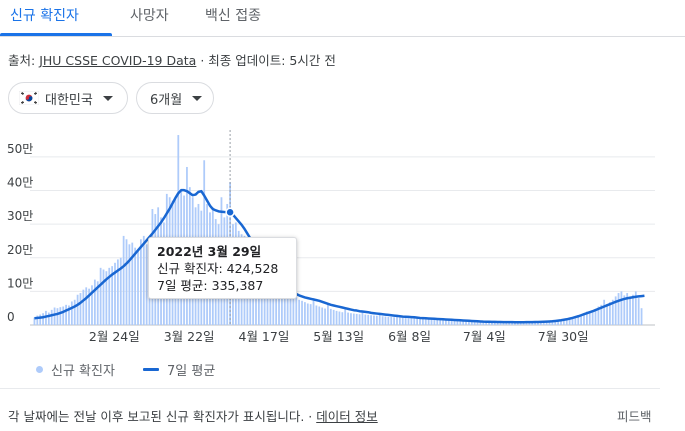 This screenshot has width=685, height=431. What do you see at coordinates (39, 369) in the screenshot?
I see `legend-dot-icon` at bounding box center [39, 369].